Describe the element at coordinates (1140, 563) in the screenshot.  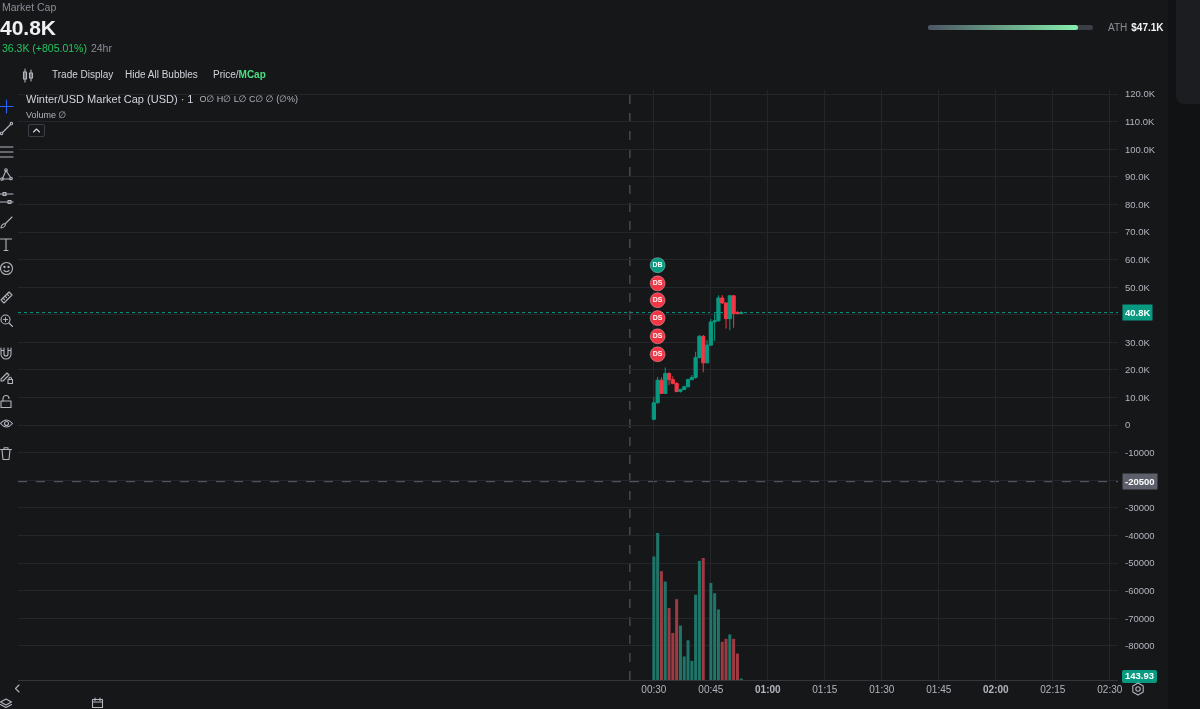
I see `y-tick-label: -50000` at that location.